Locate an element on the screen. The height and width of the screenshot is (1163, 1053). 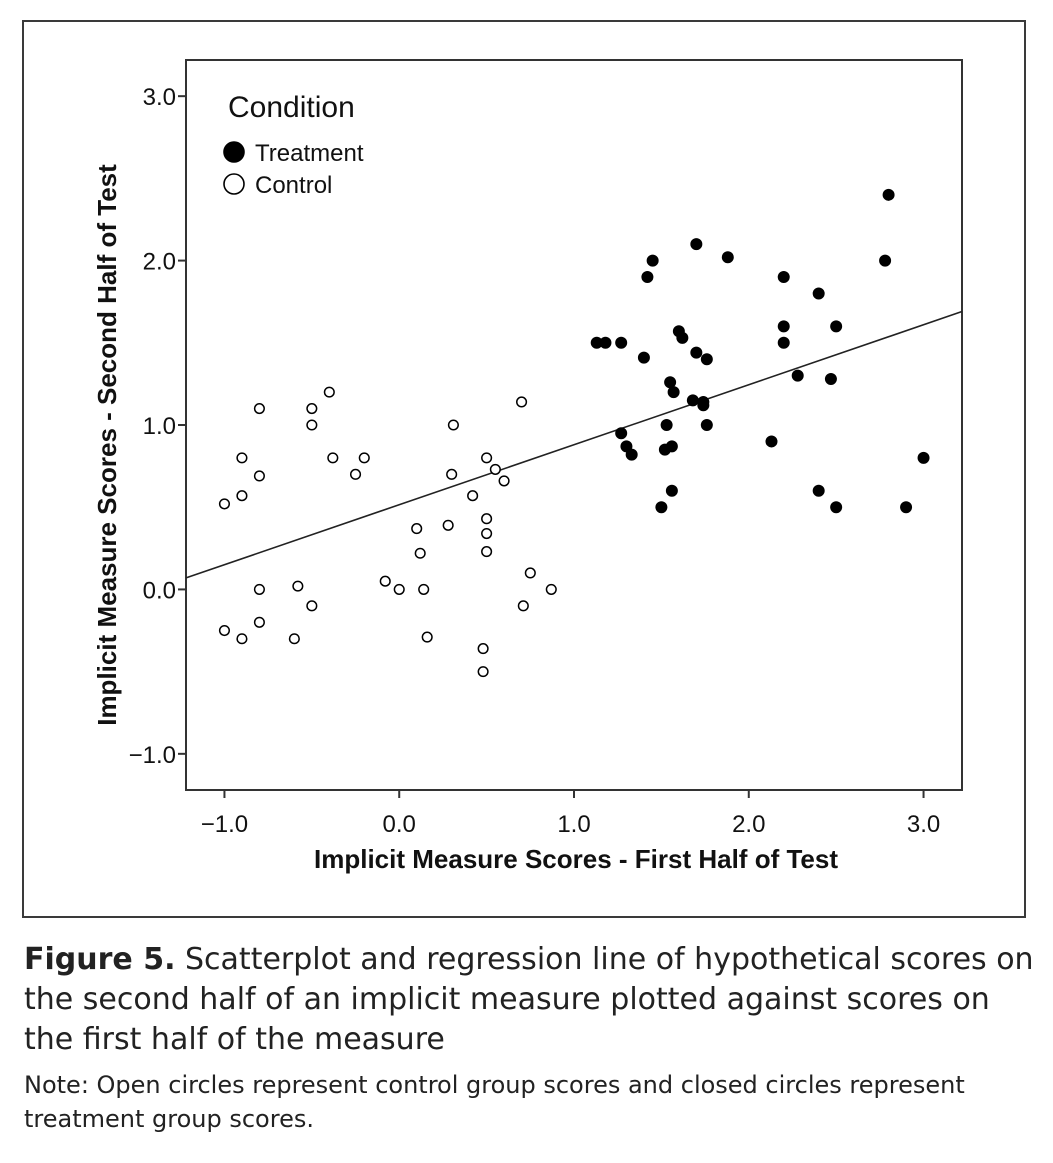
legend-title: Condition is located at coordinates (291, 107).